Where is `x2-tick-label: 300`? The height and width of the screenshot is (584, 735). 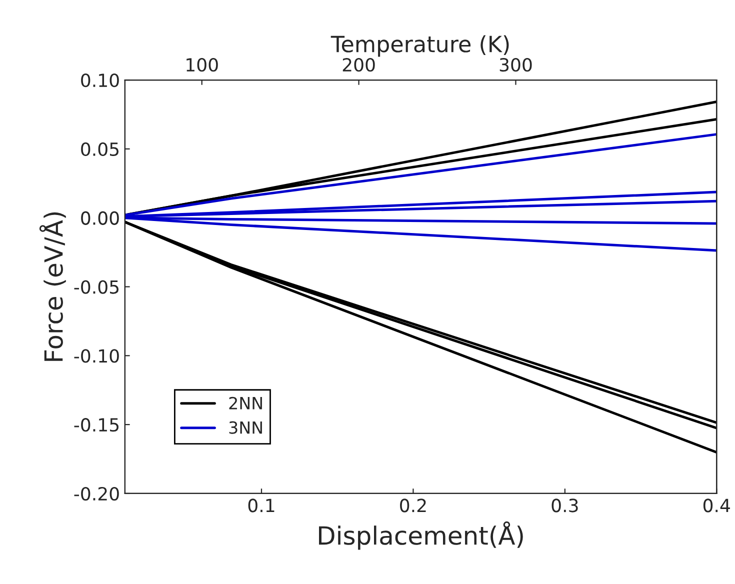 x2-tick-label: 300 is located at coordinates (516, 65).